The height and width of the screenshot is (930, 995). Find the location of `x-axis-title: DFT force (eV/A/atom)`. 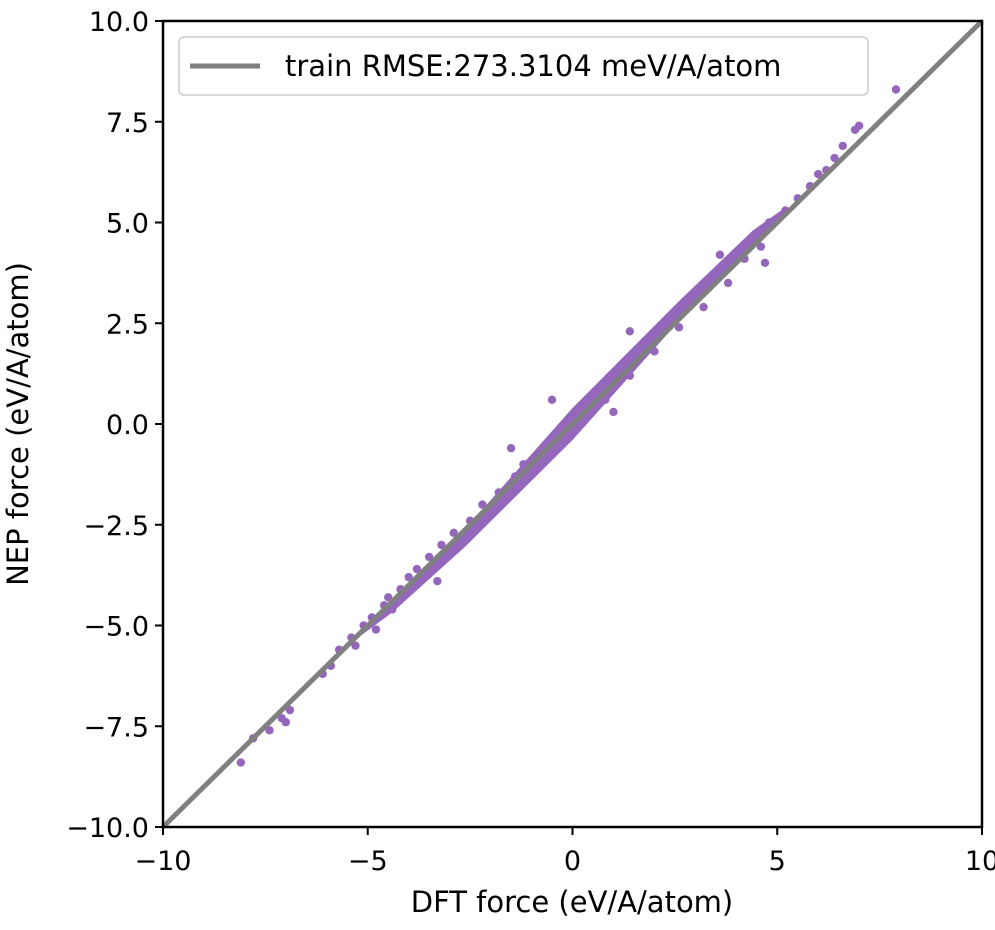

x-axis-title: DFT force (eV/A/atom) is located at coordinates (572, 902).